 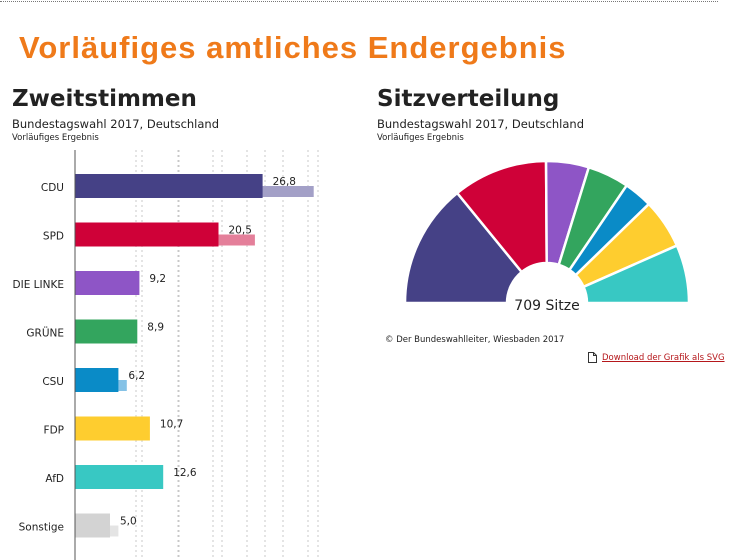 I want to click on bar-value-label: 8,9, so click(x=155, y=328).